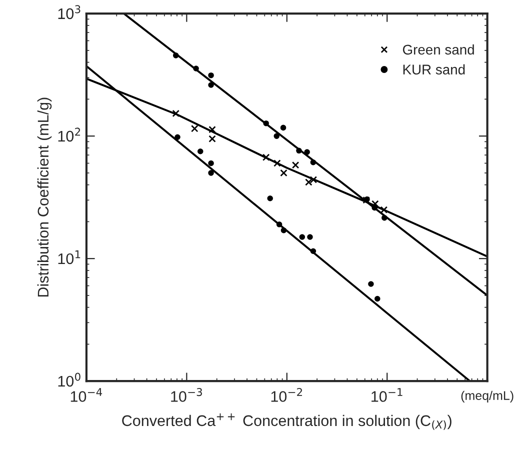 This screenshot has height=451, width=524. What do you see at coordinates (86, 395) in the screenshot?
I see `x-tick-label: 10$^{−4}$` at bounding box center [86, 395].